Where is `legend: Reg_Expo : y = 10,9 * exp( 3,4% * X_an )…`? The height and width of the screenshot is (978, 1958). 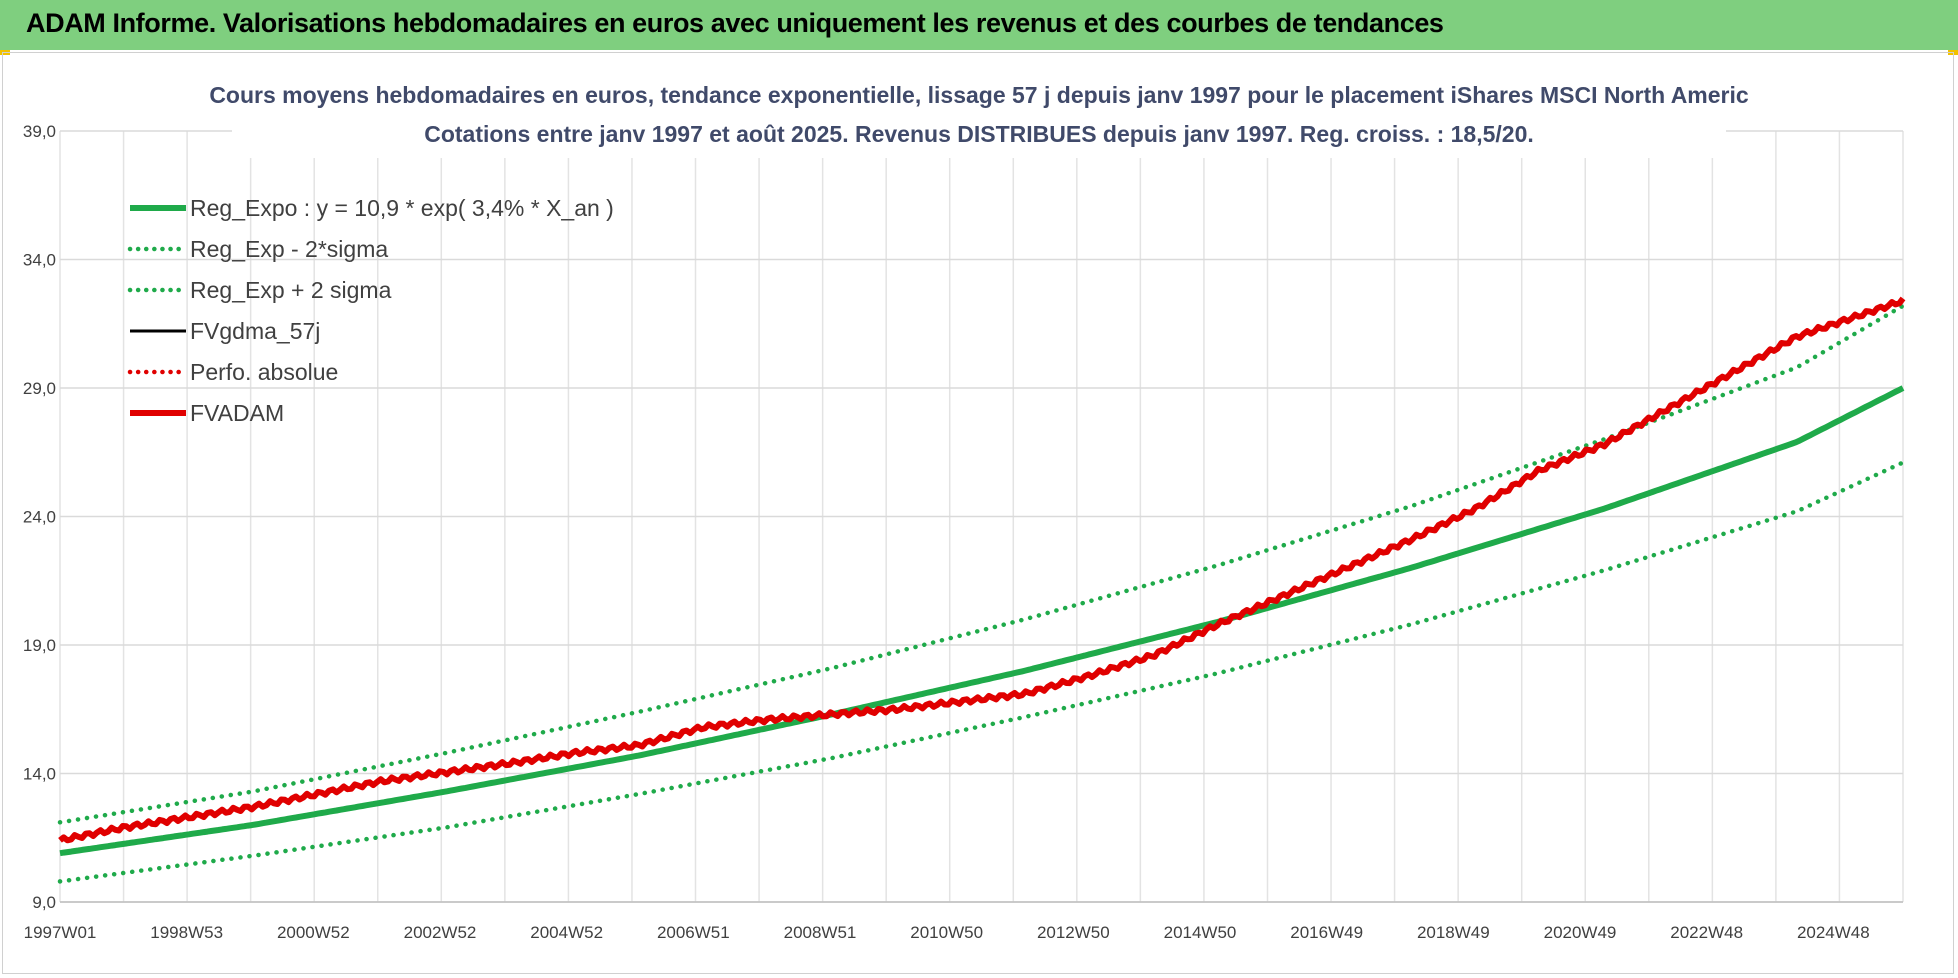
legend: Reg_Expo : y = 10,9 * exp( 3,4% * X_an )… is located at coordinates (370, 310).